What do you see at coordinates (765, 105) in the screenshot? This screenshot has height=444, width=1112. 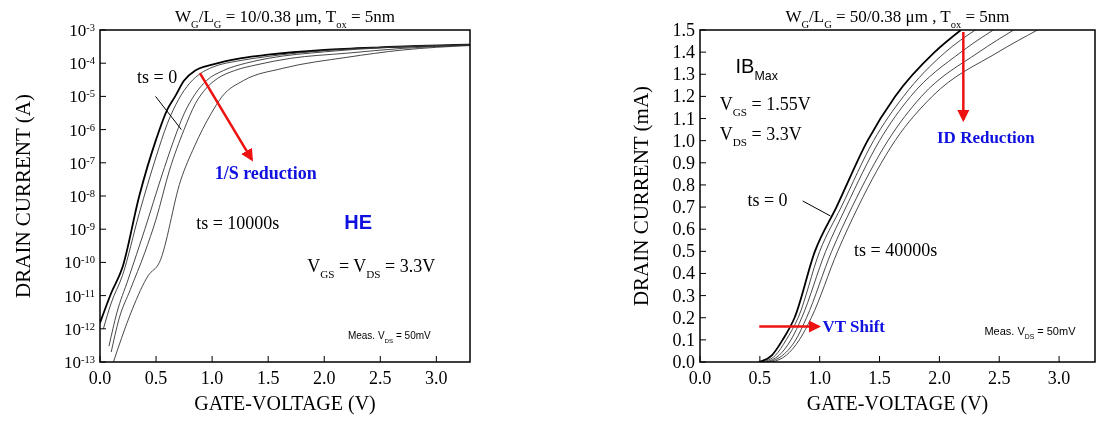 I see `annotation: V$_{GS}$ = 1.55V` at bounding box center [765, 105].